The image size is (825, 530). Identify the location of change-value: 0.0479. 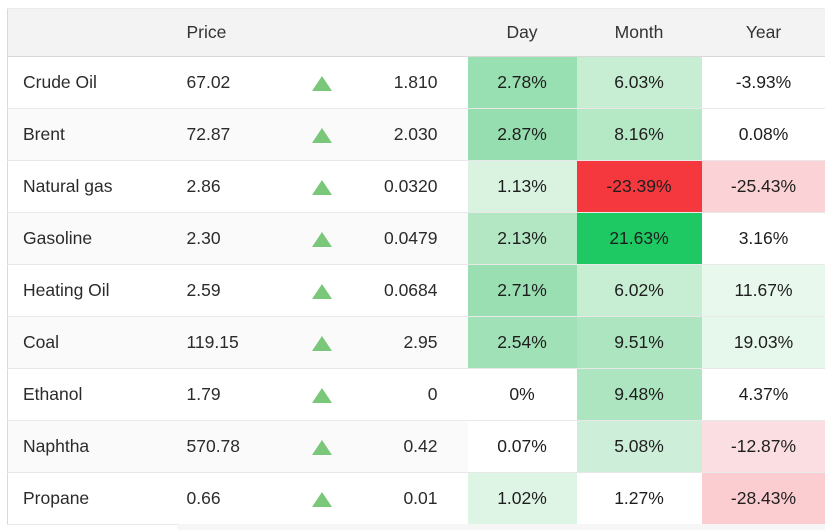
(411, 239).